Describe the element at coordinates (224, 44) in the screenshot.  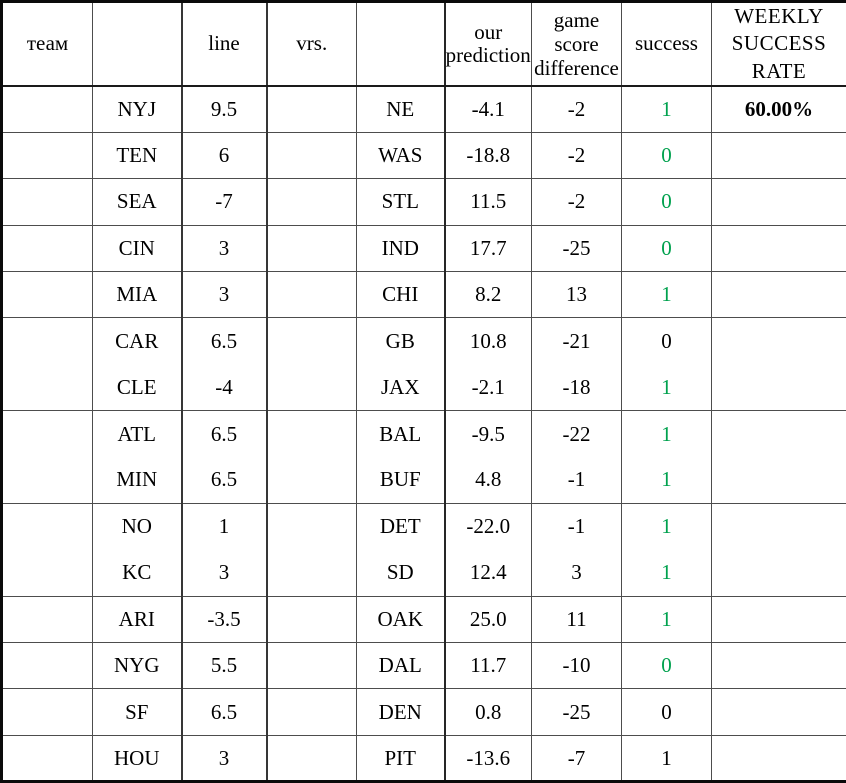
I see `header-line: line` at that location.